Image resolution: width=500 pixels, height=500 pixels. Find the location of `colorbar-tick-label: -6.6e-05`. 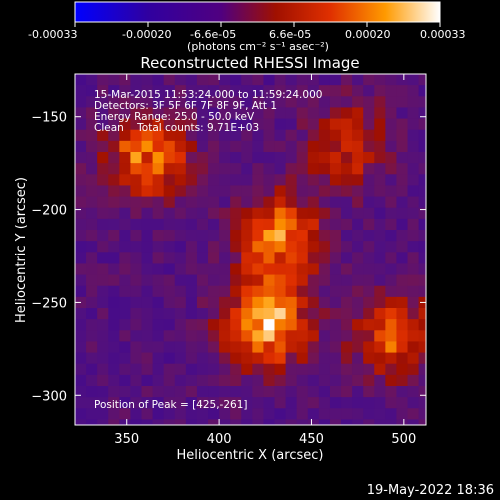

colorbar-tick-label: -6.6e-05 is located at coordinates (213, 34).